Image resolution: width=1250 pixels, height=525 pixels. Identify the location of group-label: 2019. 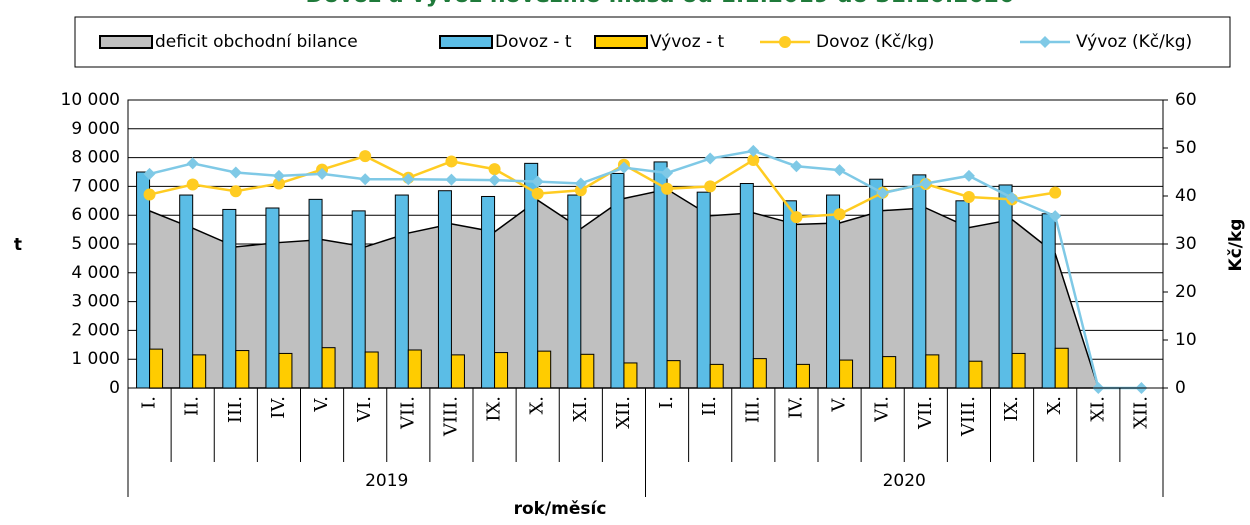
(386, 481).